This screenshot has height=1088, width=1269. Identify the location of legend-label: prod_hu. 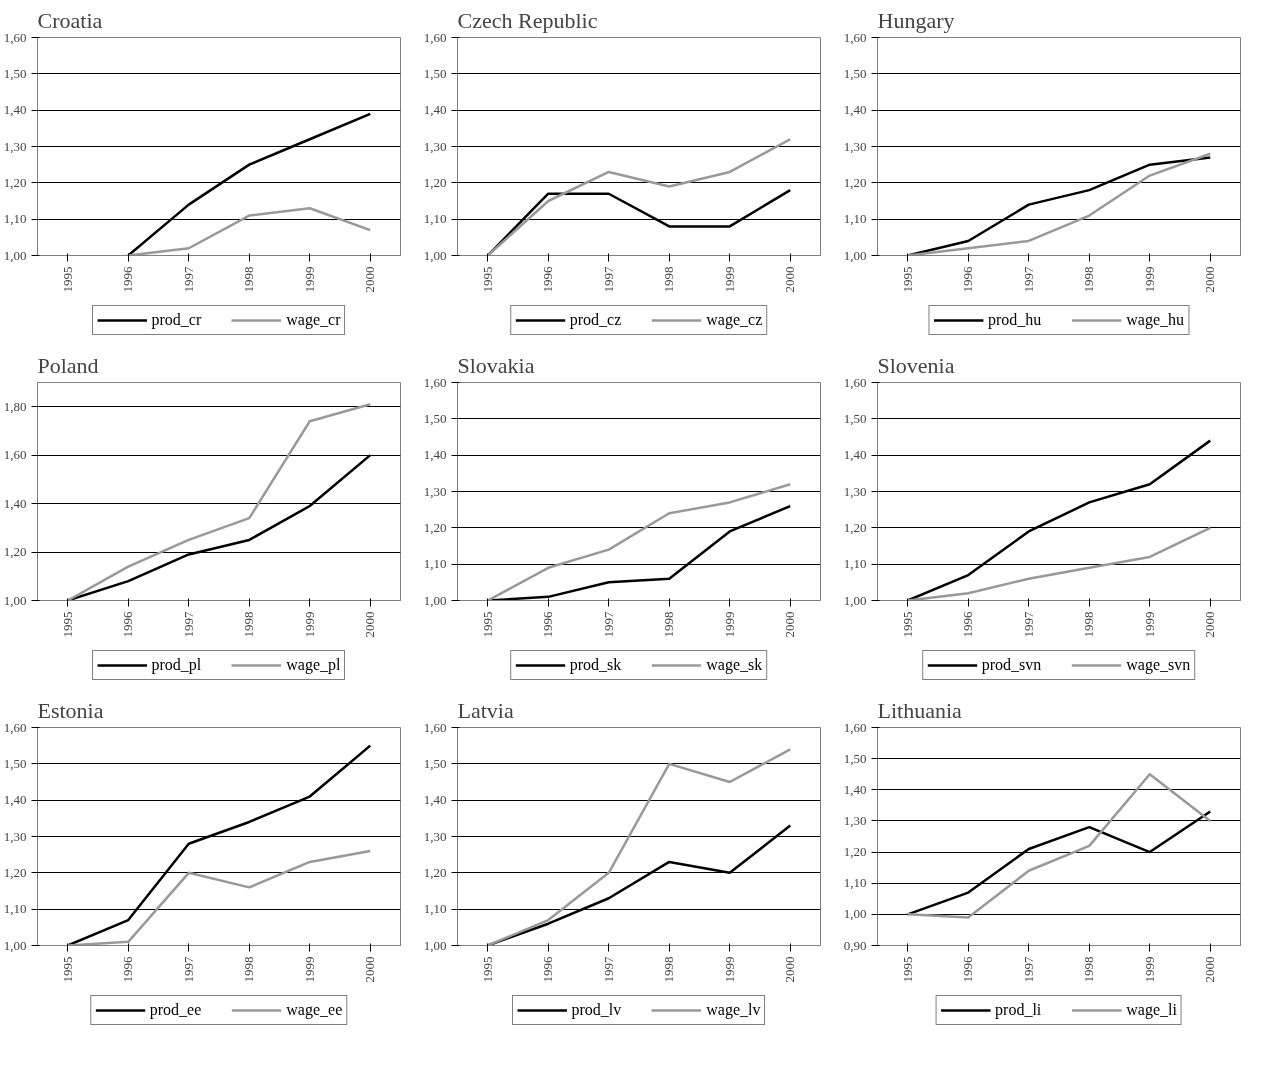
(1014, 320).